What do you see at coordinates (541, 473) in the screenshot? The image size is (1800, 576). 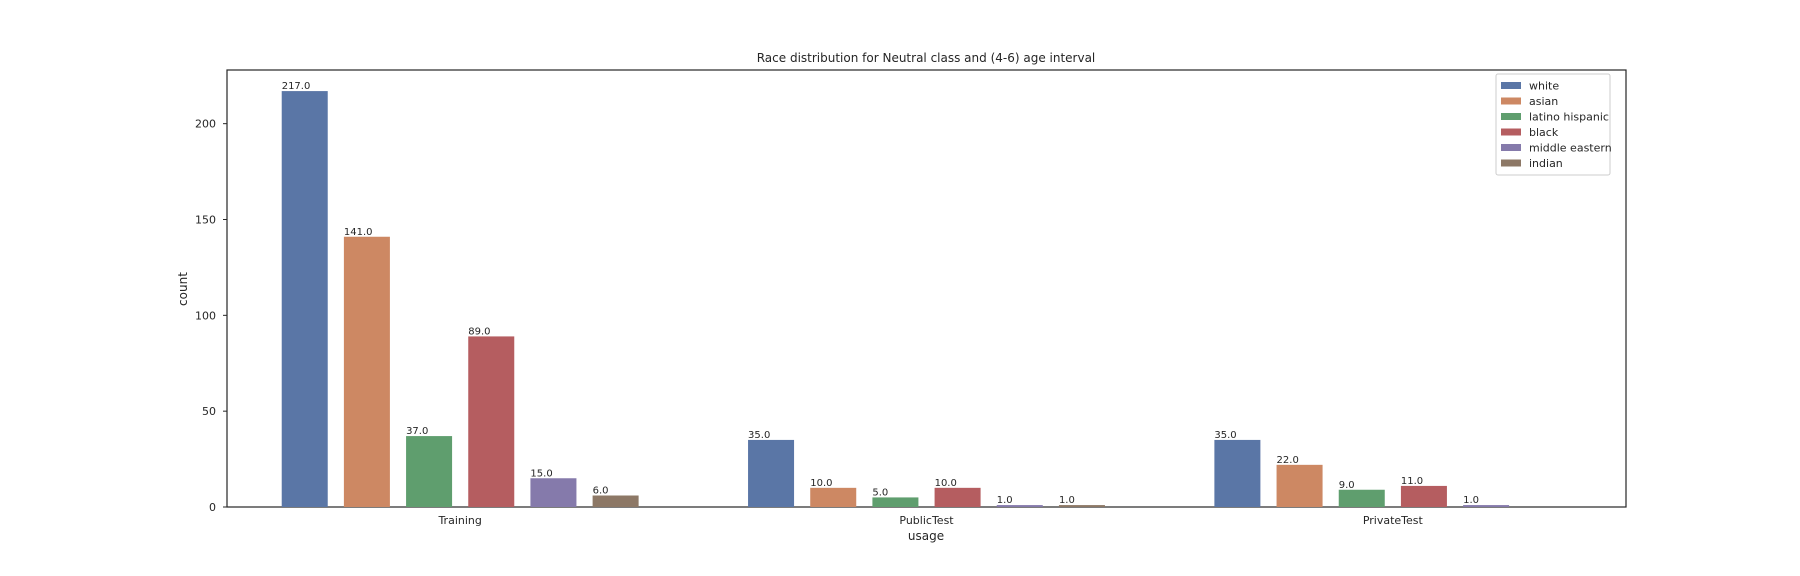 I see `bar-value-label: 15.0` at bounding box center [541, 473].